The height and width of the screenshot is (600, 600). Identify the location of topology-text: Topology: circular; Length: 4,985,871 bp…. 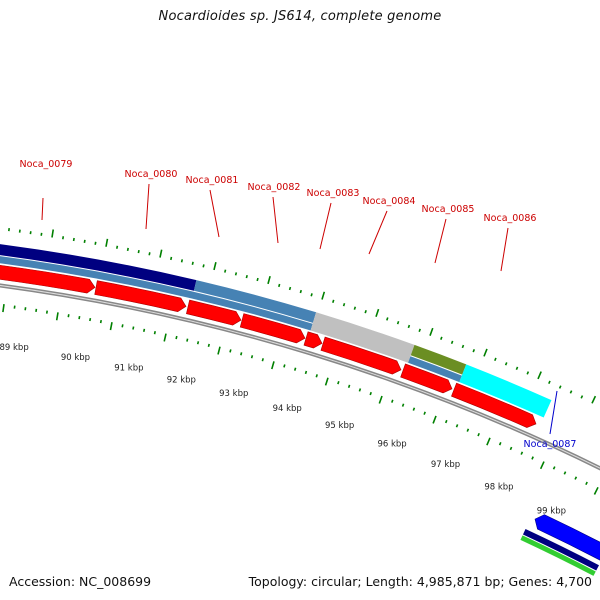
(420, 581).